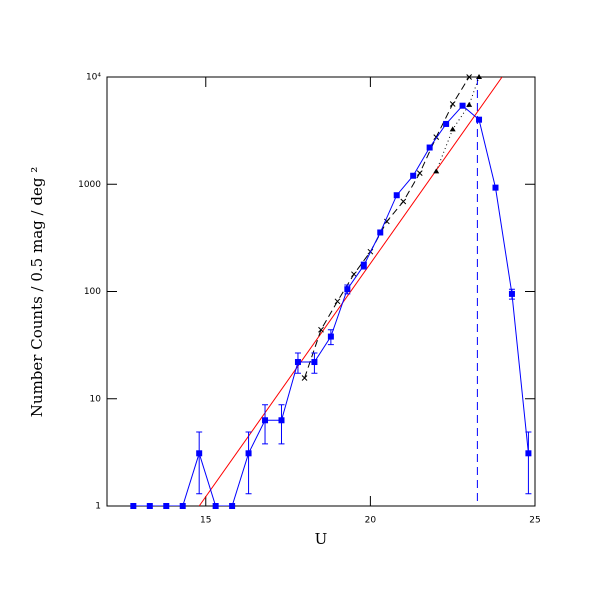 The width and height of the screenshot is (611, 615). What do you see at coordinates (534, 521) in the screenshot?
I see `x-tick-label: 25` at bounding box center [534, 521].